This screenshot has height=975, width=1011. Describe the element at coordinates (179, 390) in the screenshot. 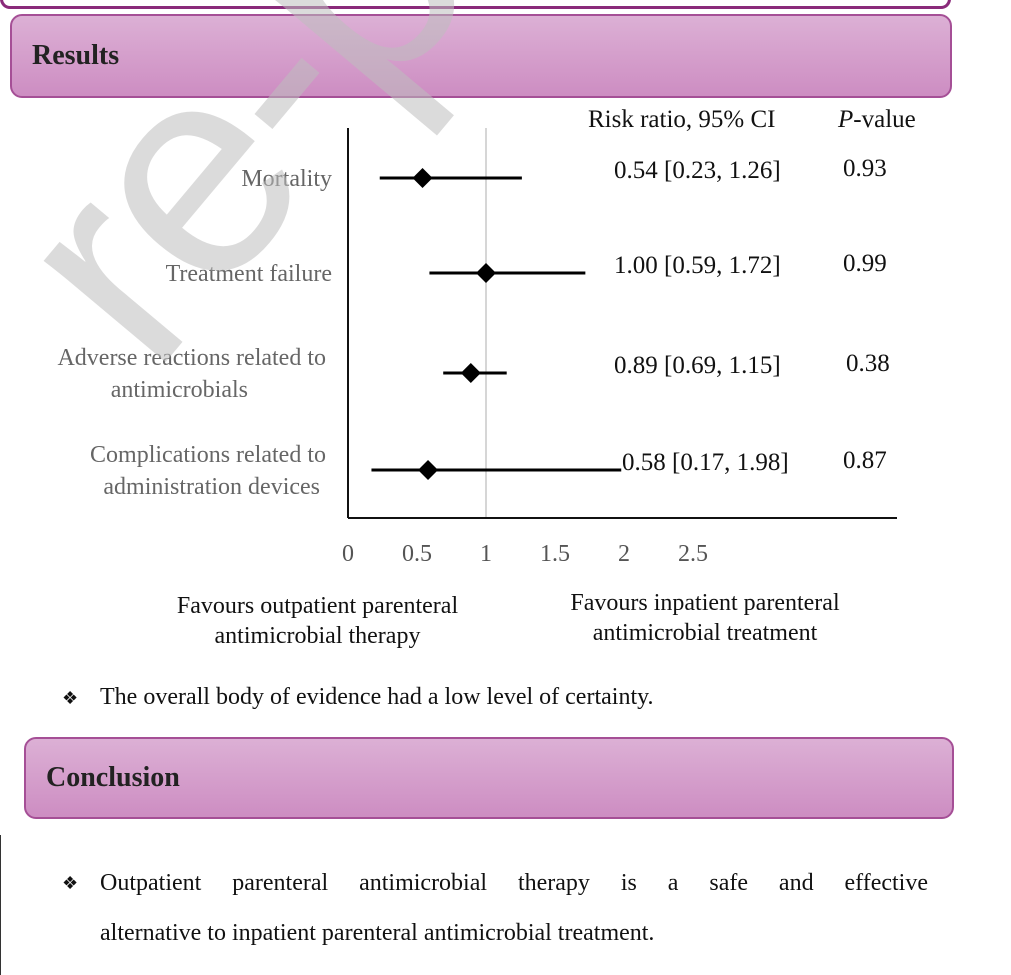

I see `row-label: antimicrobials` at that location.